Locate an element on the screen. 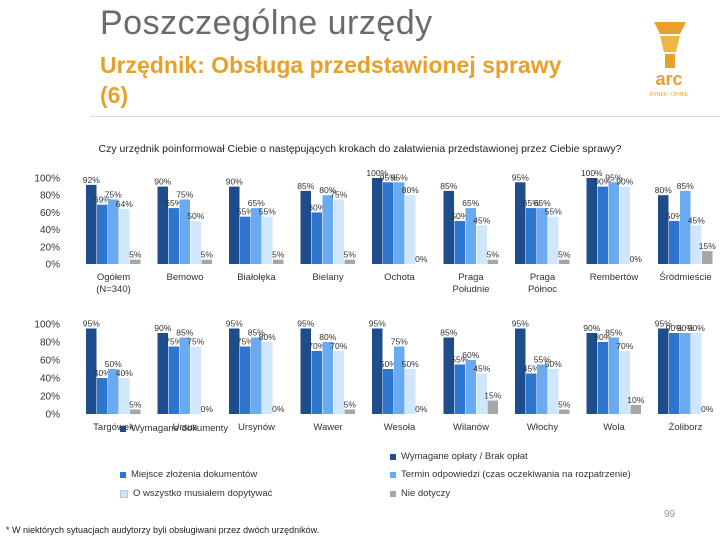  category-label: Bielany is located at coordinates (327, 277).